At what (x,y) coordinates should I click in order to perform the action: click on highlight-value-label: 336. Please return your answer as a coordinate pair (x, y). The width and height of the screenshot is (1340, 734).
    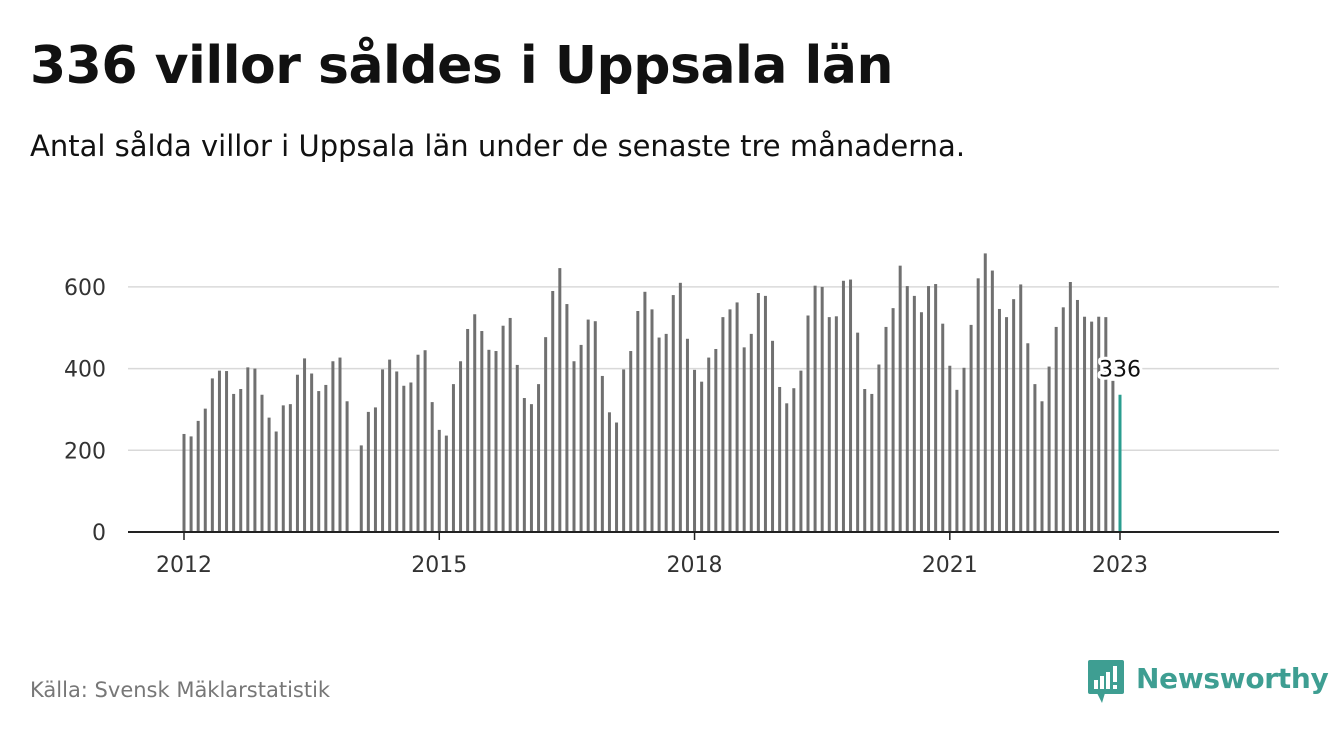
    Looking at the image, I should click on (1120, 370).